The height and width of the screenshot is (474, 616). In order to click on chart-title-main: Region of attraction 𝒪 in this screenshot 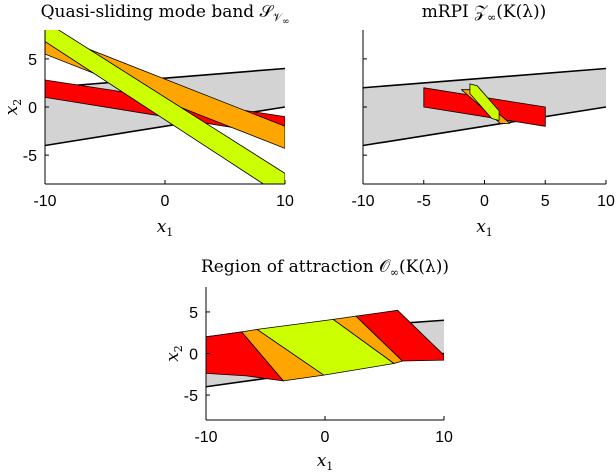, I will do `click(296, 267)`.